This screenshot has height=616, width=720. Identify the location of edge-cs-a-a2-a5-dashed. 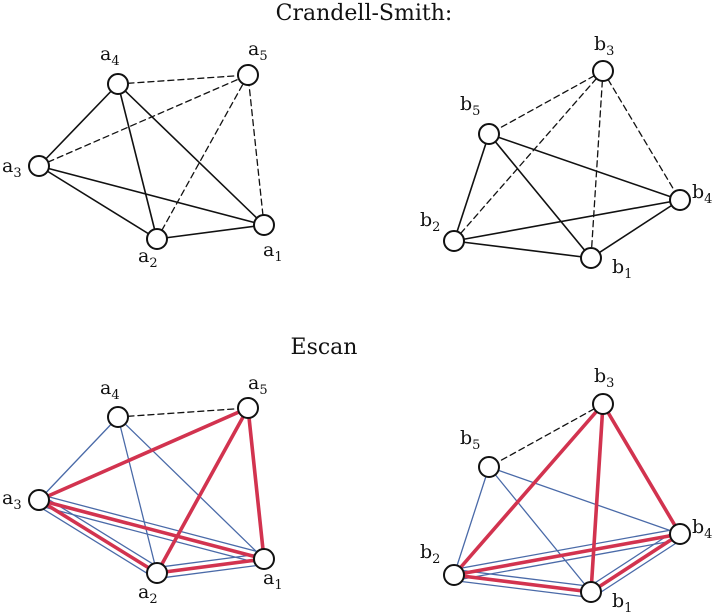
(202, 157).